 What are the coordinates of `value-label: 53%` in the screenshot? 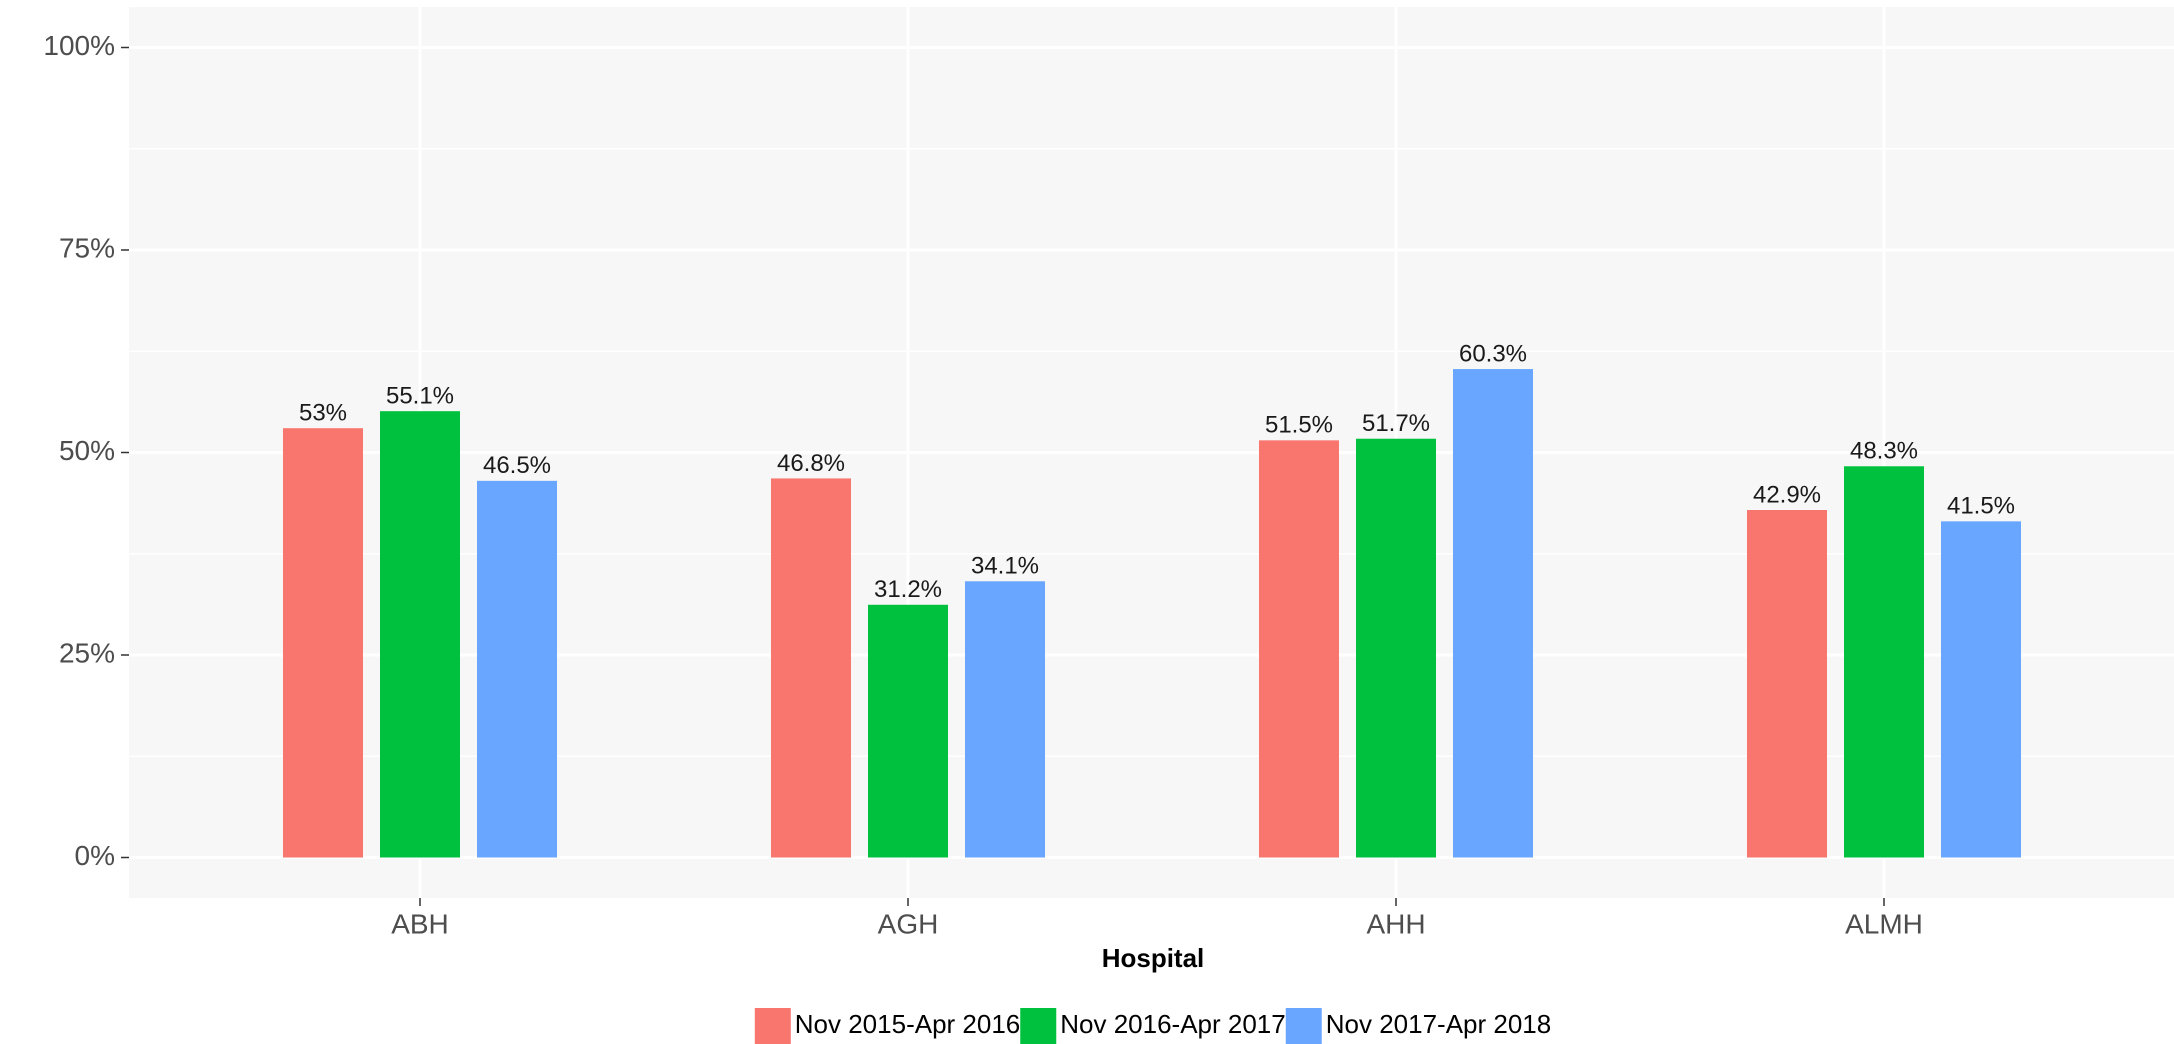 It's located at (323, 413).